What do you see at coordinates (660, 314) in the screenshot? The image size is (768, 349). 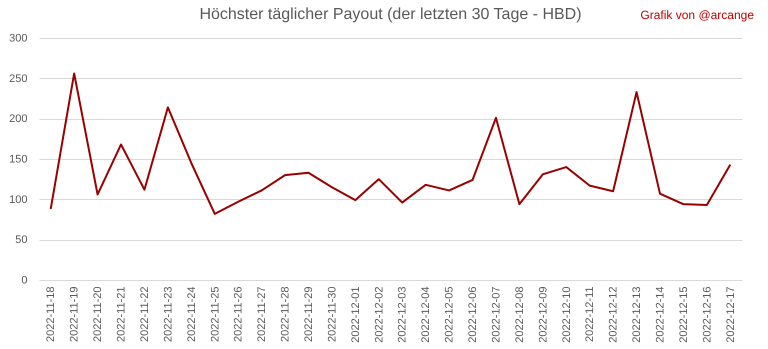 I see `x-tick-label: 2022-12-14` at bounding box center [660, 314].